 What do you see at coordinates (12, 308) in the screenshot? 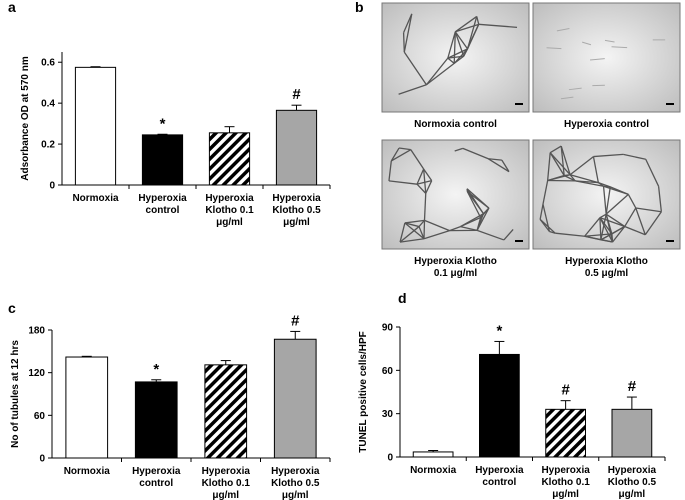
I see `panel-label: c` at bounding box center [12, 308].